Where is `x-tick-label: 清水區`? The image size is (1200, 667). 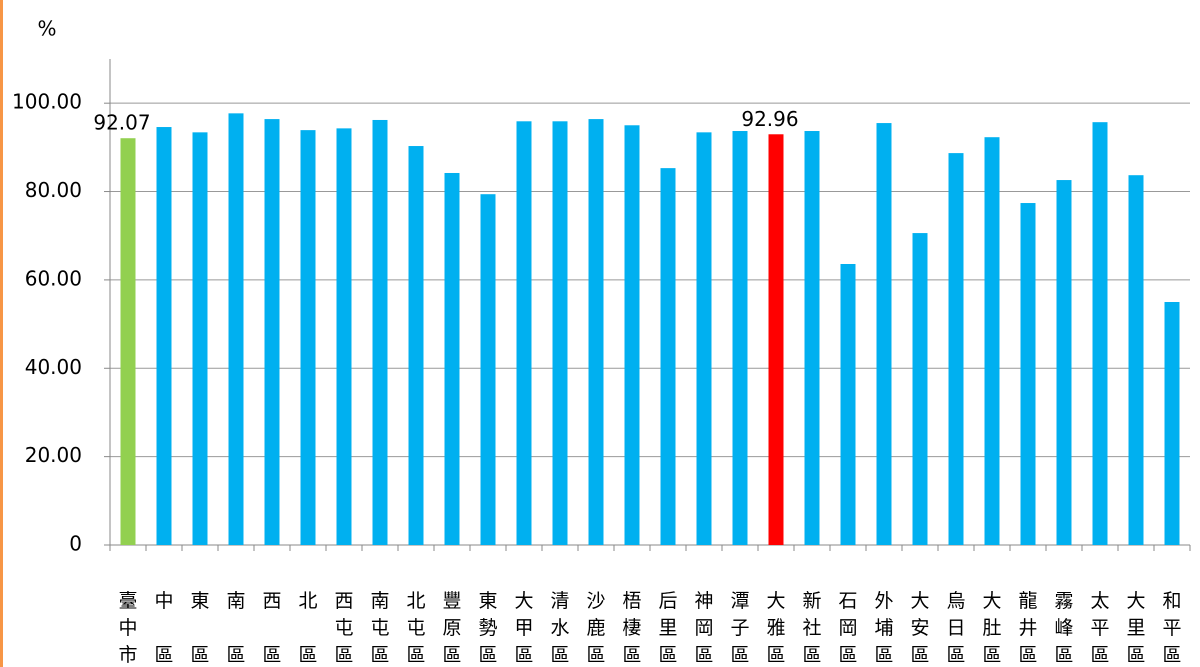 x-tick-label: 清水區 is located at coordinates (559, 628).